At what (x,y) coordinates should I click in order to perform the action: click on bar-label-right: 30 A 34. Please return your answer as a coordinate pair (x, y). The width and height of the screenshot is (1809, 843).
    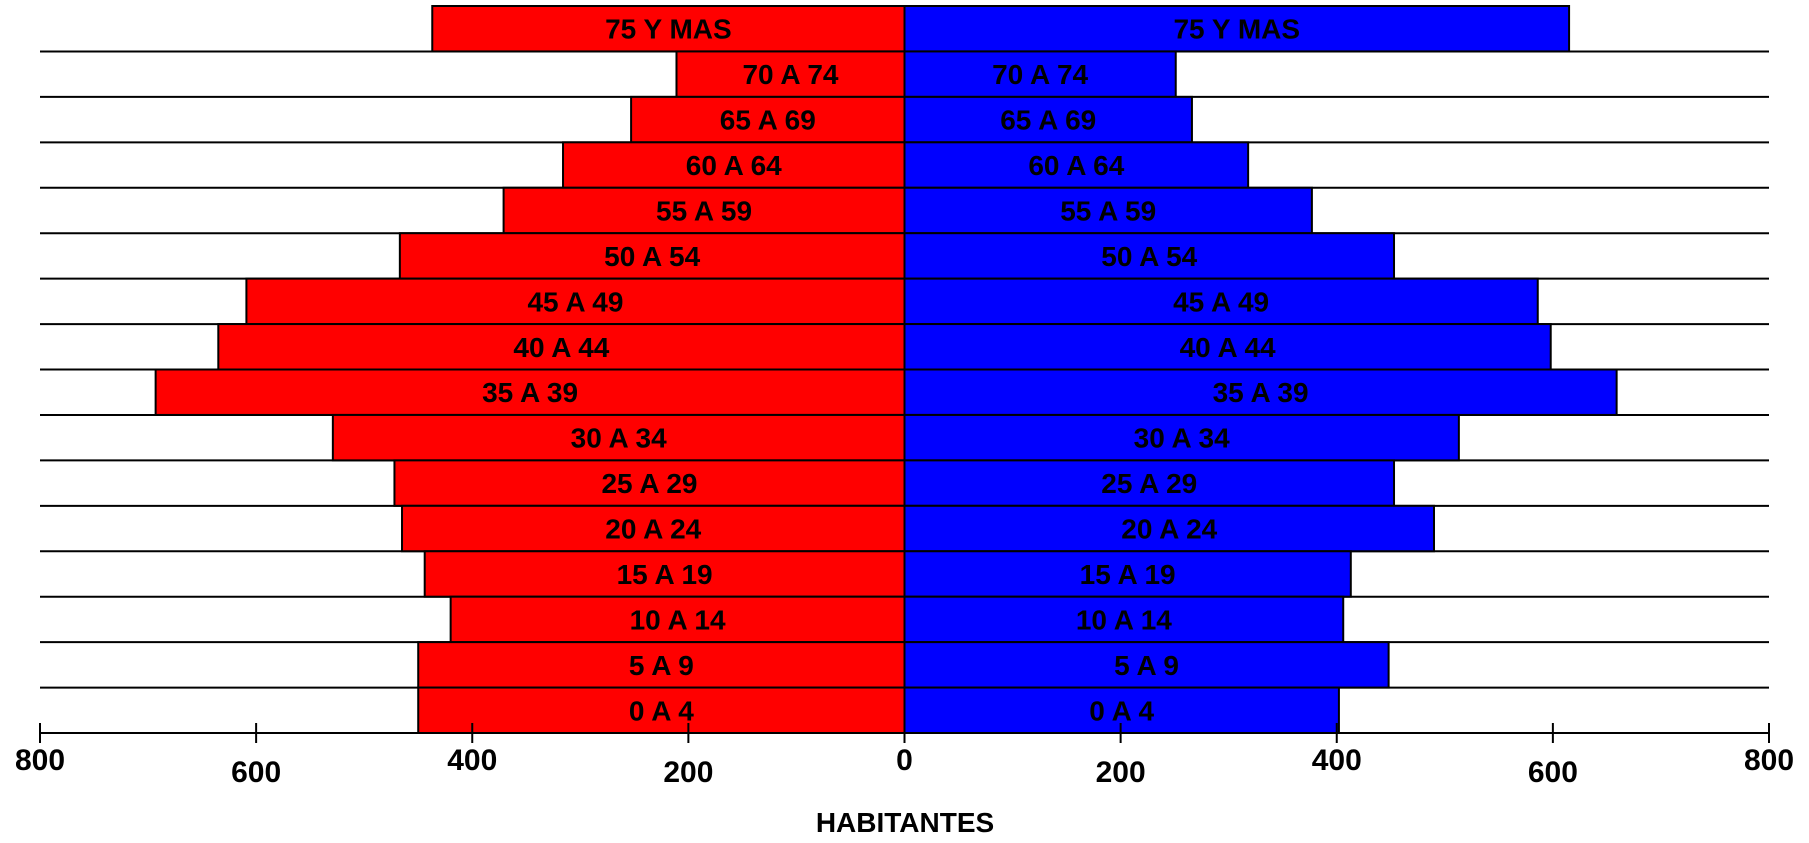
    Looking at the image, I should click on (1182, 438).